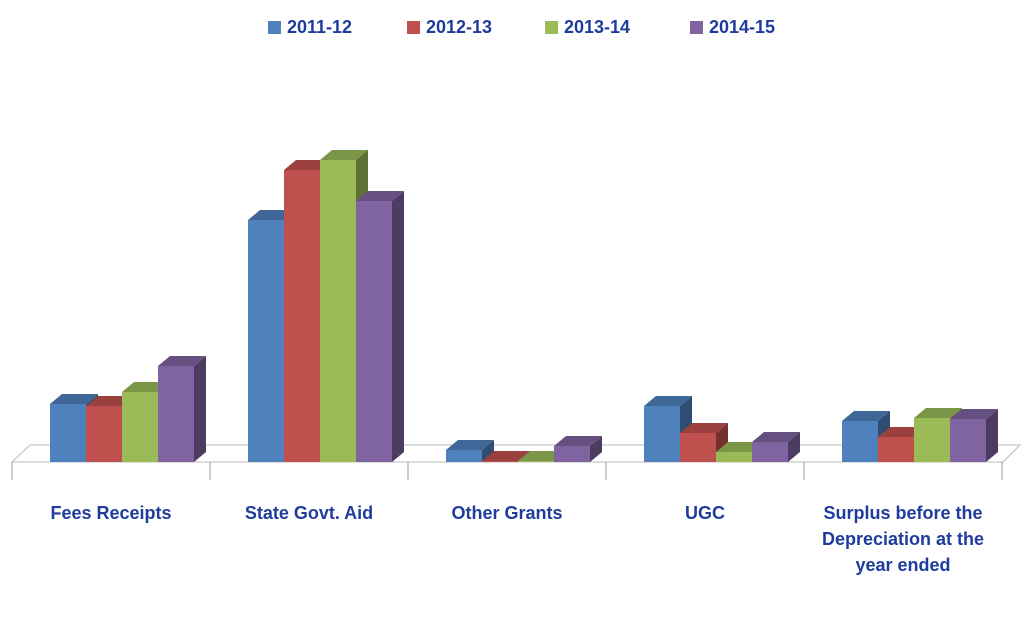 Image resolution: width=1024 pixels, height=620 pixels. I want to click on x-tick-label: Fees Receipts, so click(111, 513).